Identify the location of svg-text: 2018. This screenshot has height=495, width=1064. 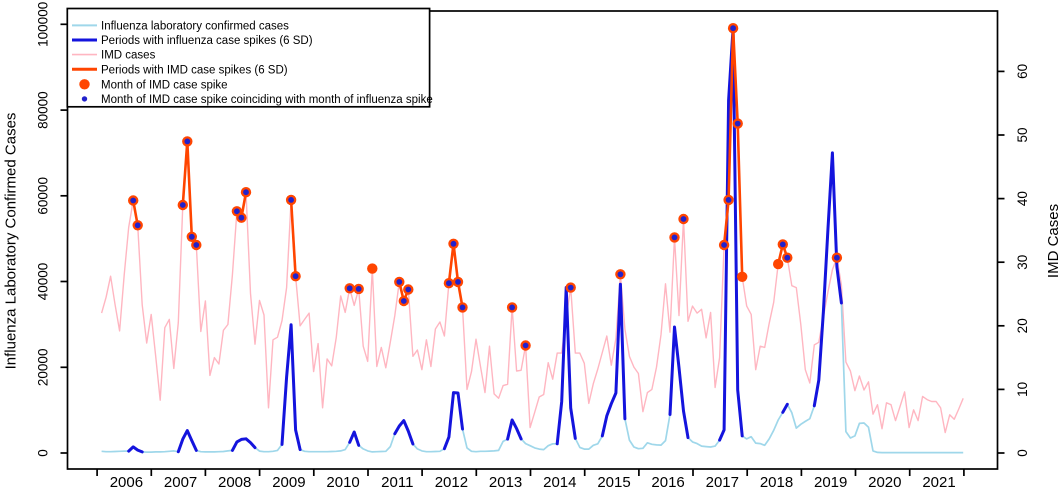
(776, 482).